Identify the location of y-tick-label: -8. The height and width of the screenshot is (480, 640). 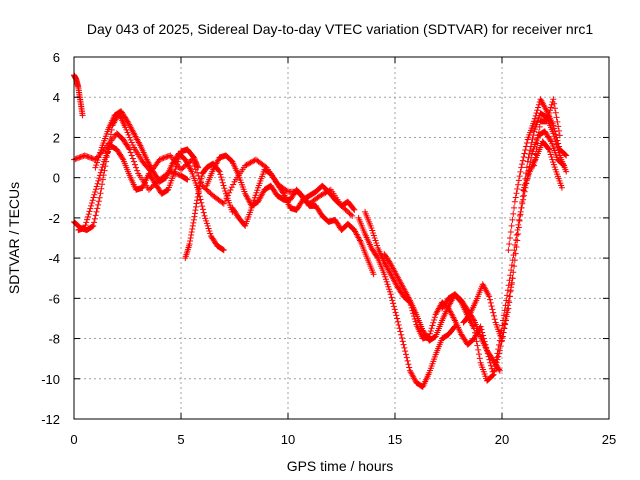
(54, 339).